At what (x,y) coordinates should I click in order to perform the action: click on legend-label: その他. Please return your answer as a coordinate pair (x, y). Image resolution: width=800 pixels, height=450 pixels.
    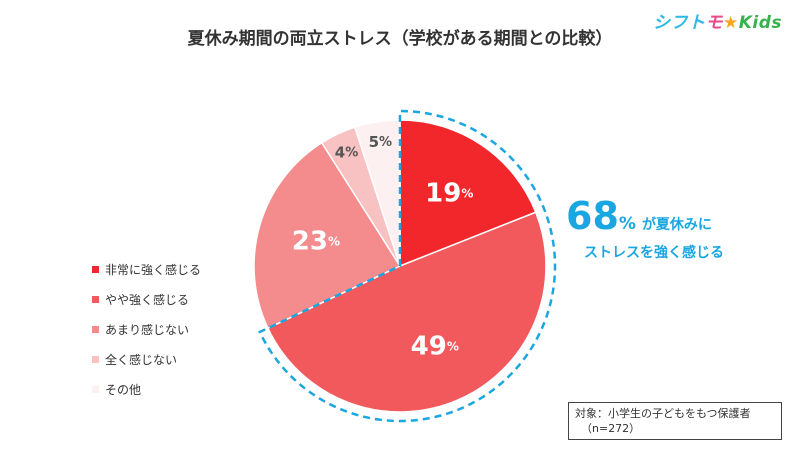
    Looking at the image, I should click on (123, 389).